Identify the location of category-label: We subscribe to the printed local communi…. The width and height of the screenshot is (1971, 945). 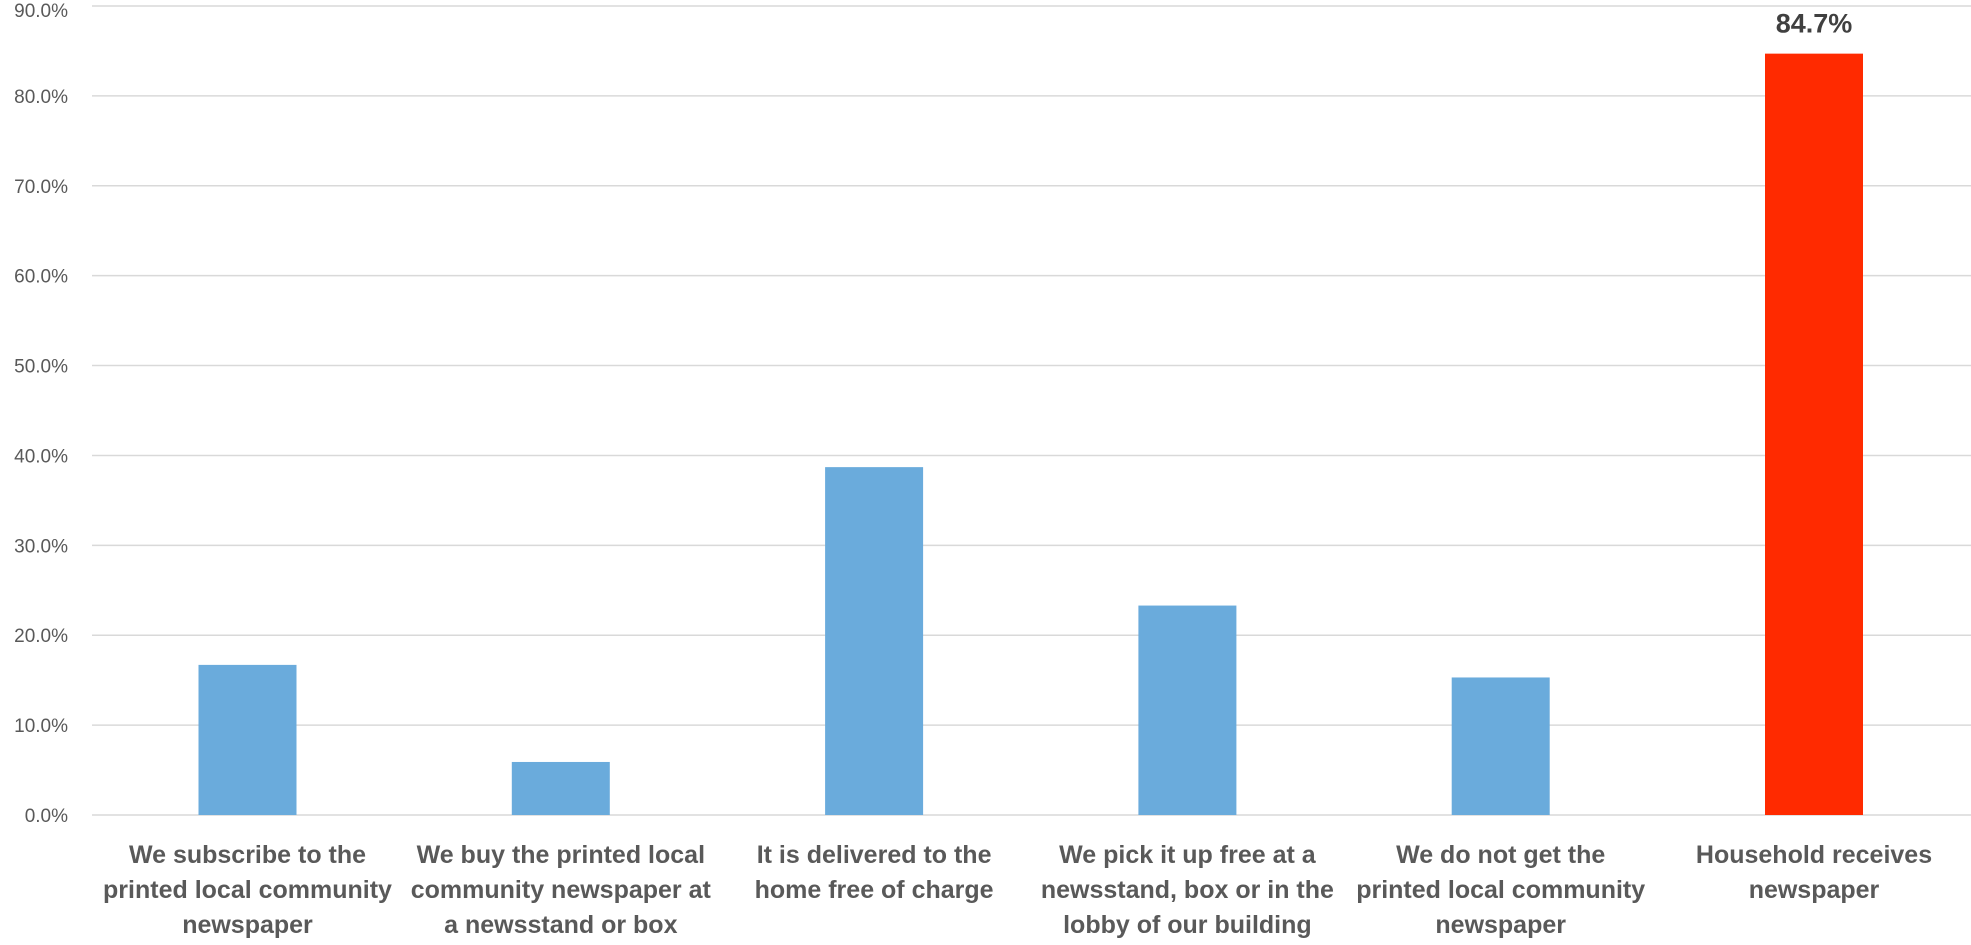
(247, 890).